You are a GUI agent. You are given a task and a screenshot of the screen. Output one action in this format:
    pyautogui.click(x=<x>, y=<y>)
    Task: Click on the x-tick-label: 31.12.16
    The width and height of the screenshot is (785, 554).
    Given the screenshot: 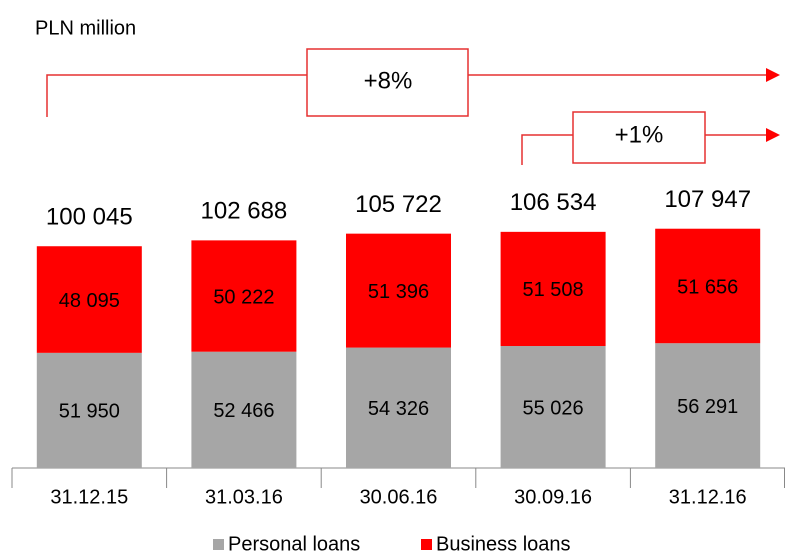 What is the action you would take?
    pyautogui.click(x=708, y=497)
    